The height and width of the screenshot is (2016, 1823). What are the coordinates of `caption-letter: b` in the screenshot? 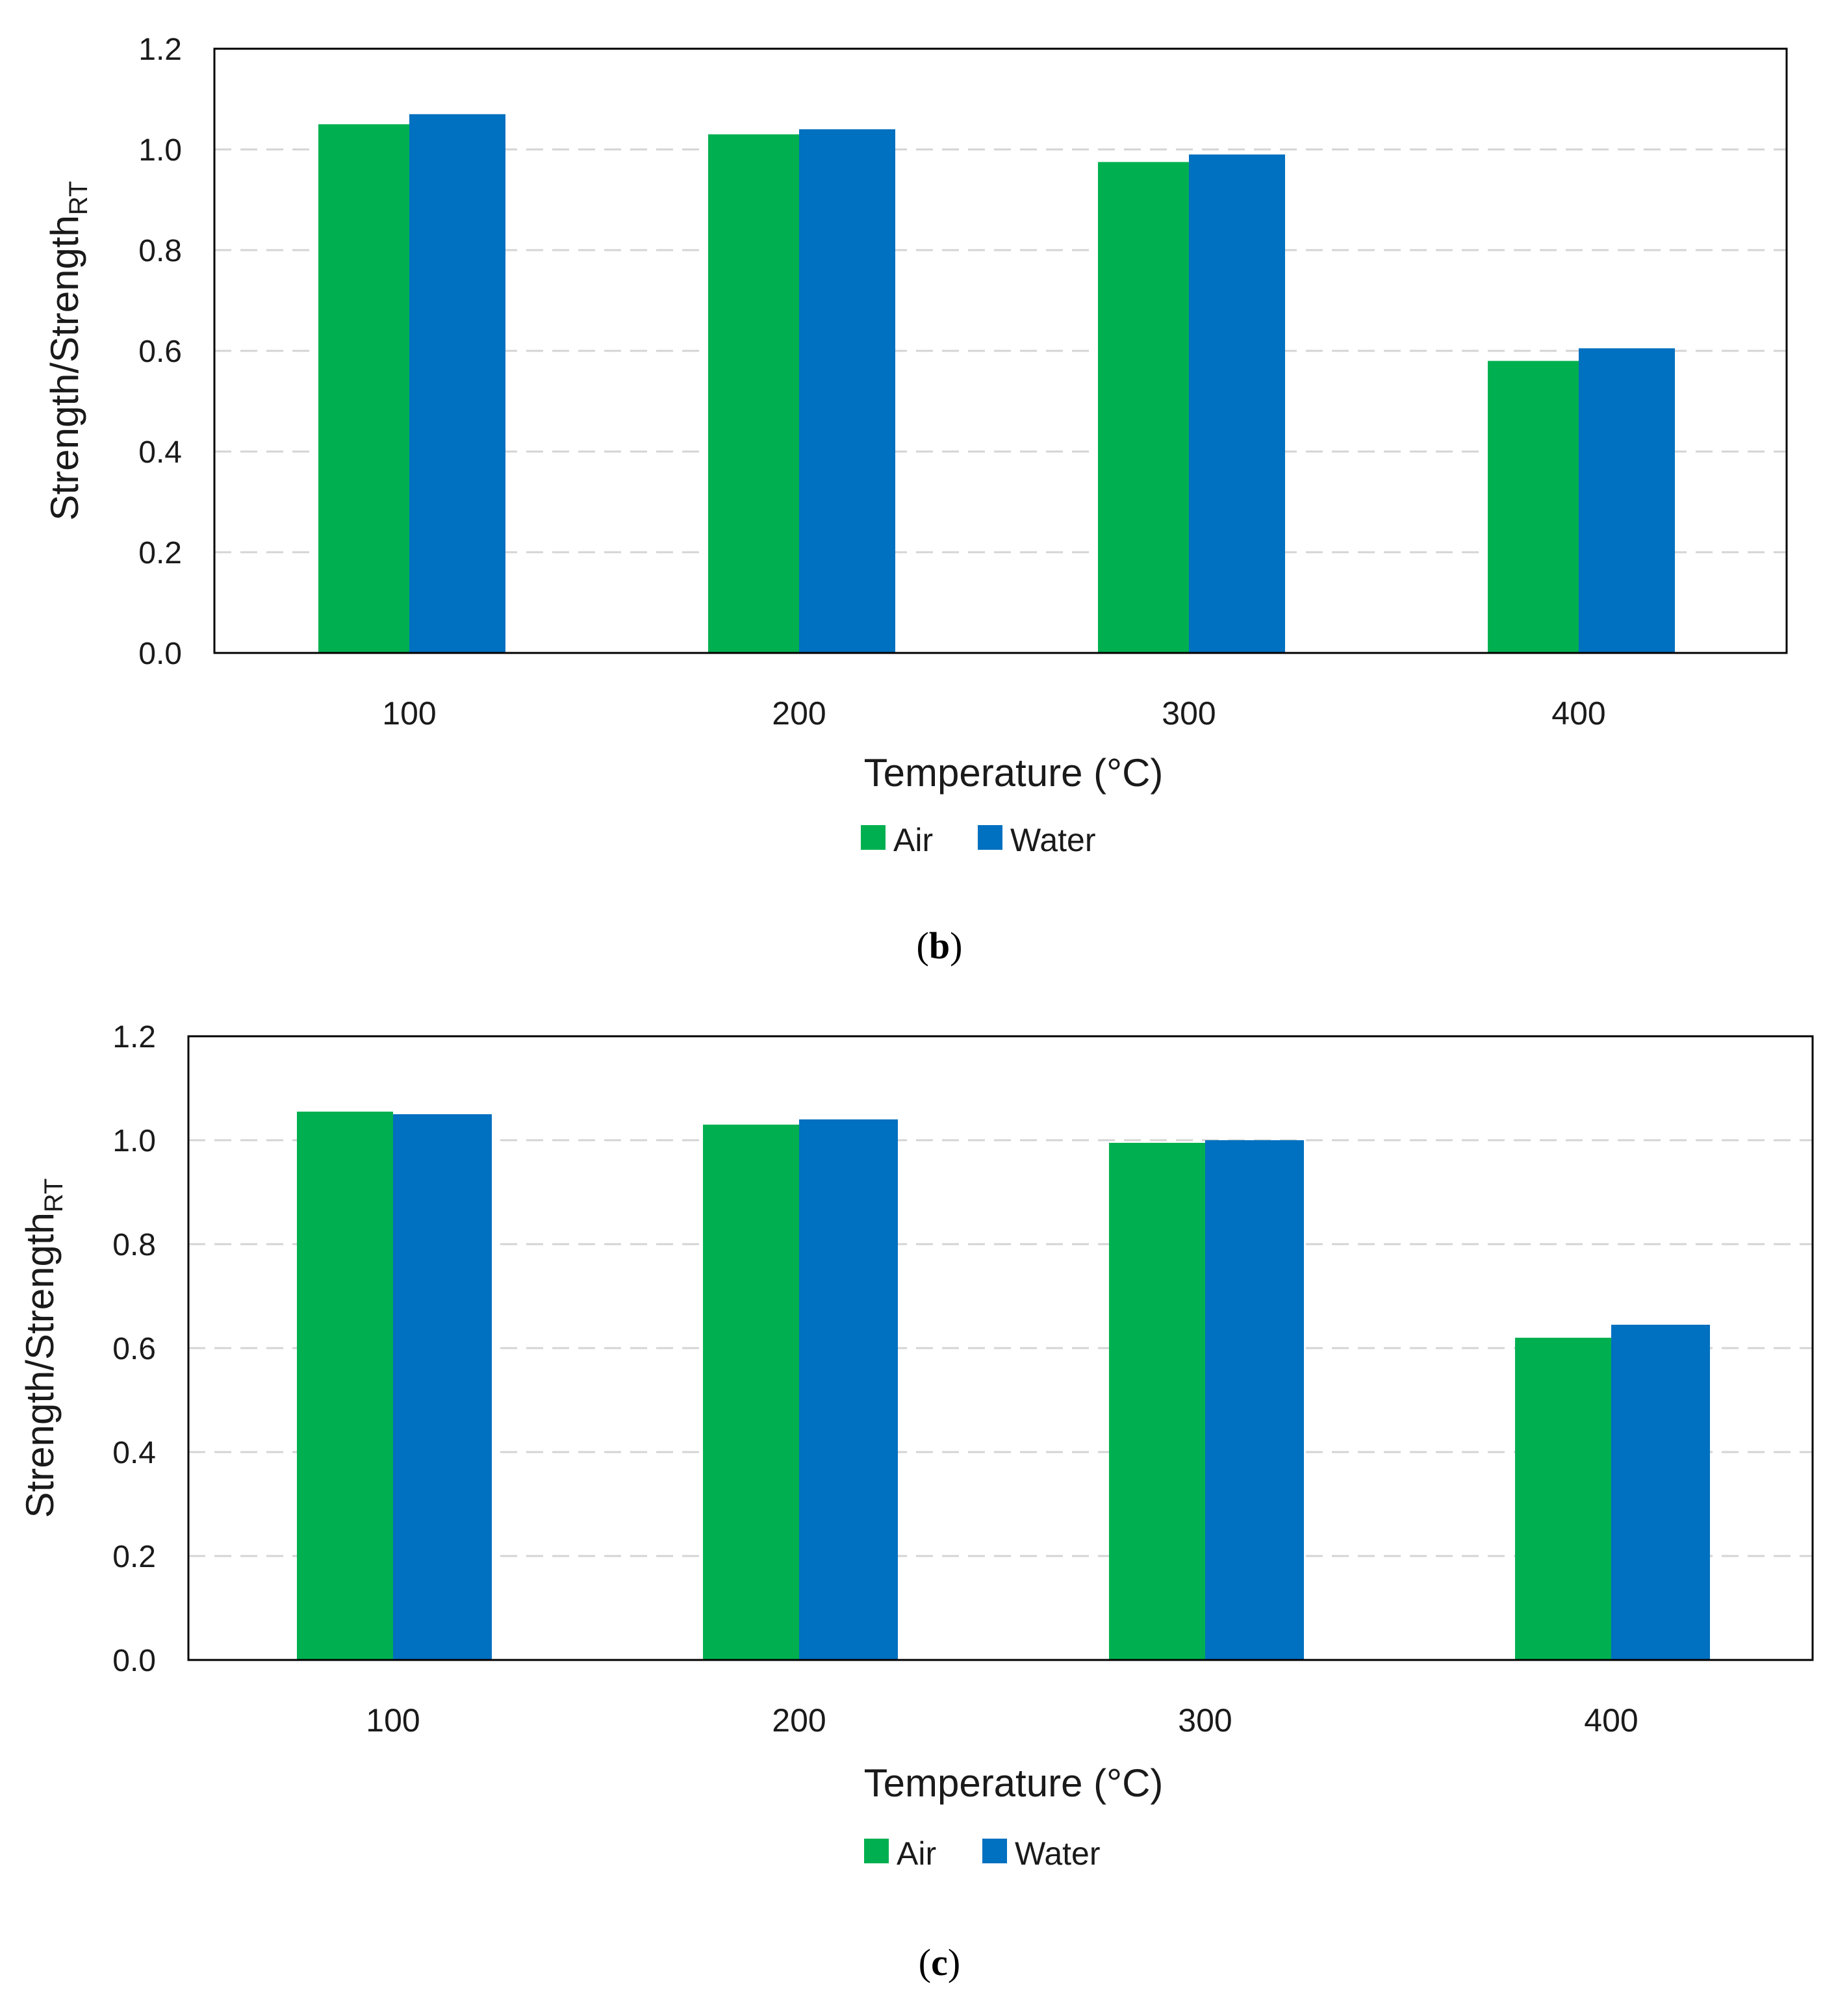 It's located at (939, 946).